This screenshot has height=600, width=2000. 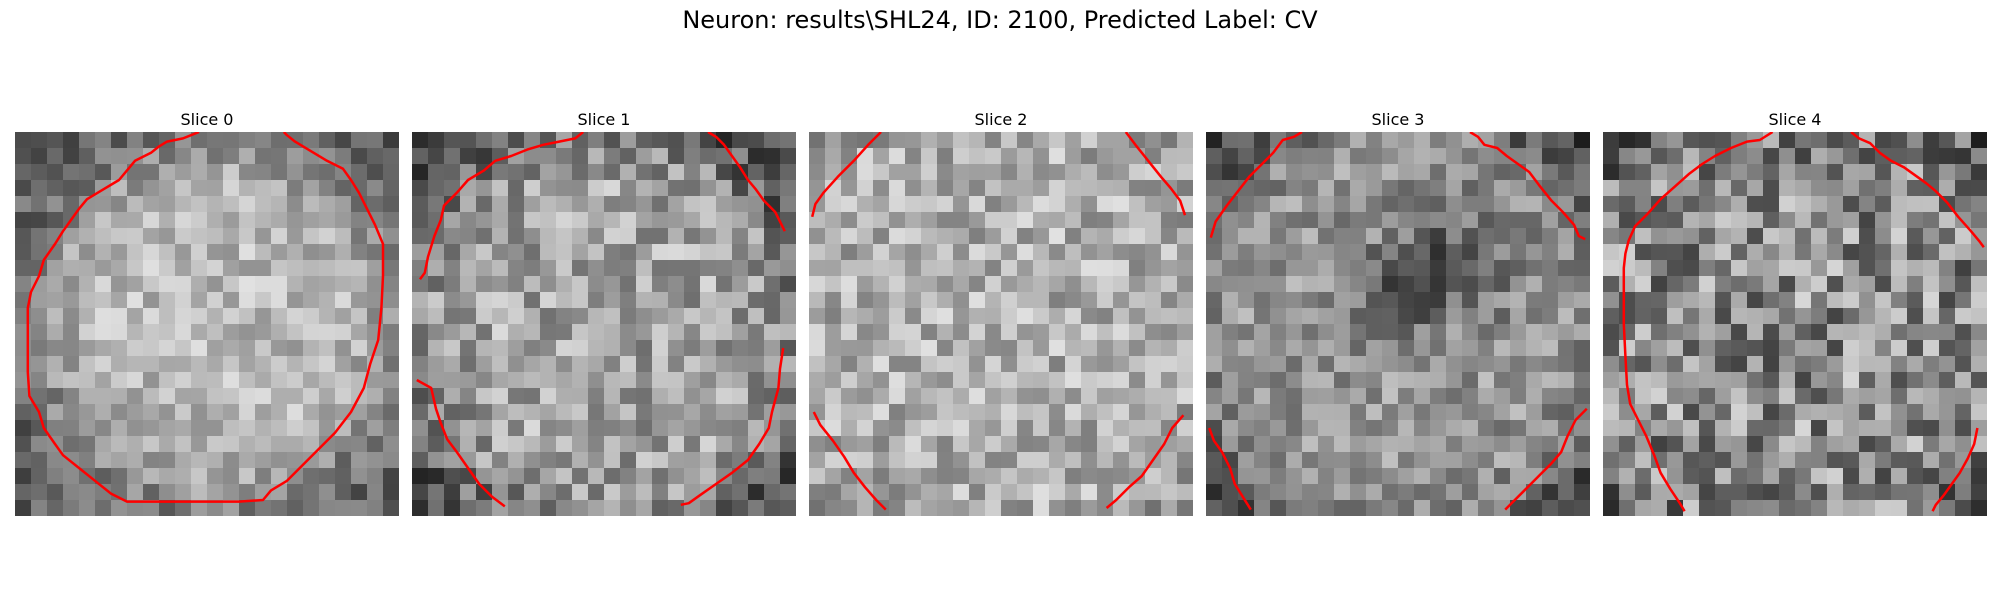 I want to click on slice-panel-2: Slice 2, so click(x=1001, y=312).